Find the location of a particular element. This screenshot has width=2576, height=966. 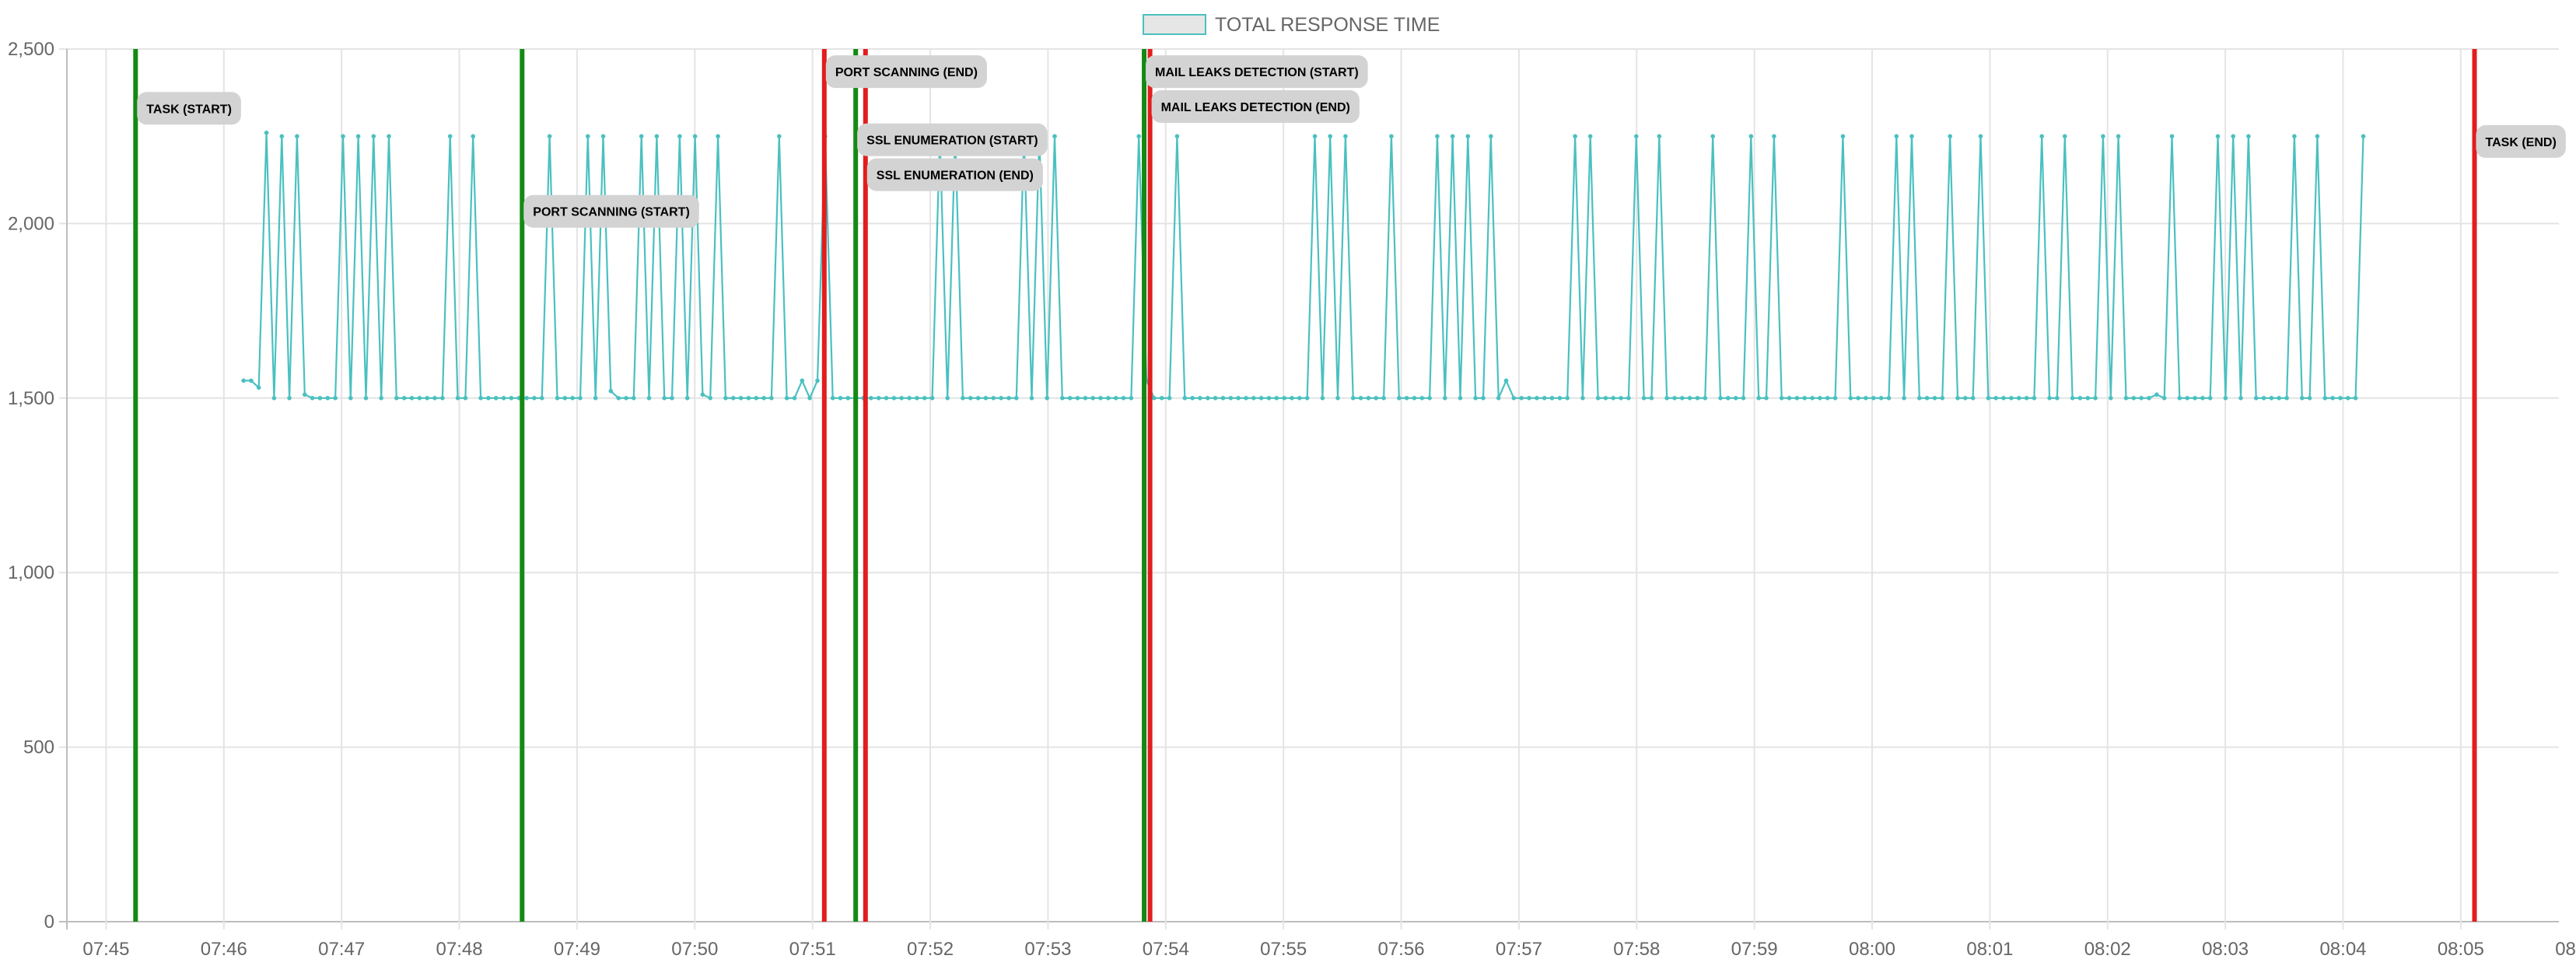

legend: TOTAL RESPONSE TIME is located at coordinates (1292, 25).